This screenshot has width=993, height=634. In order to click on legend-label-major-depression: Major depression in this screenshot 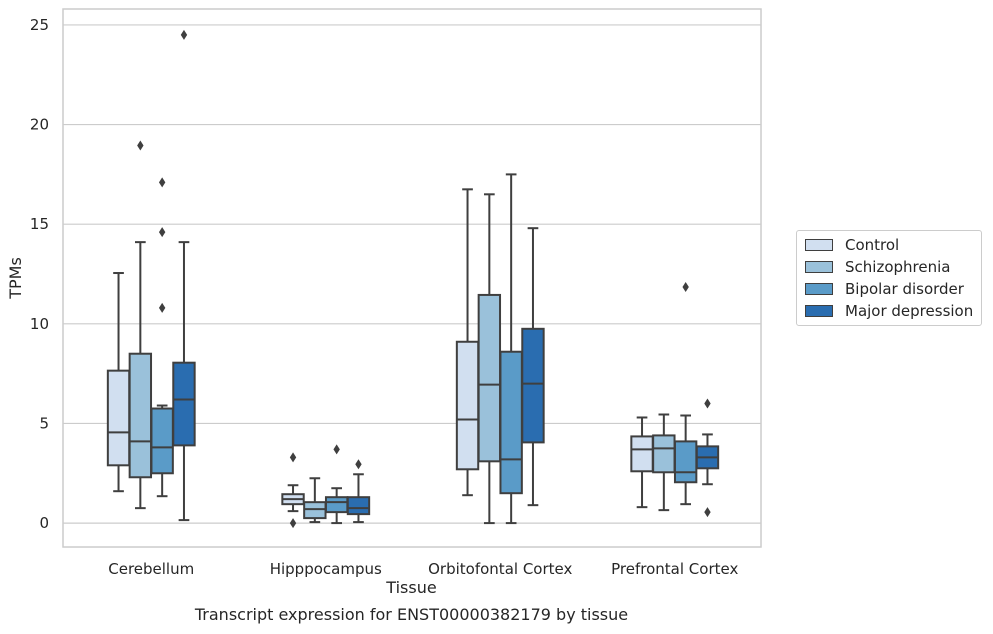, I will do `click(909, 311)`.